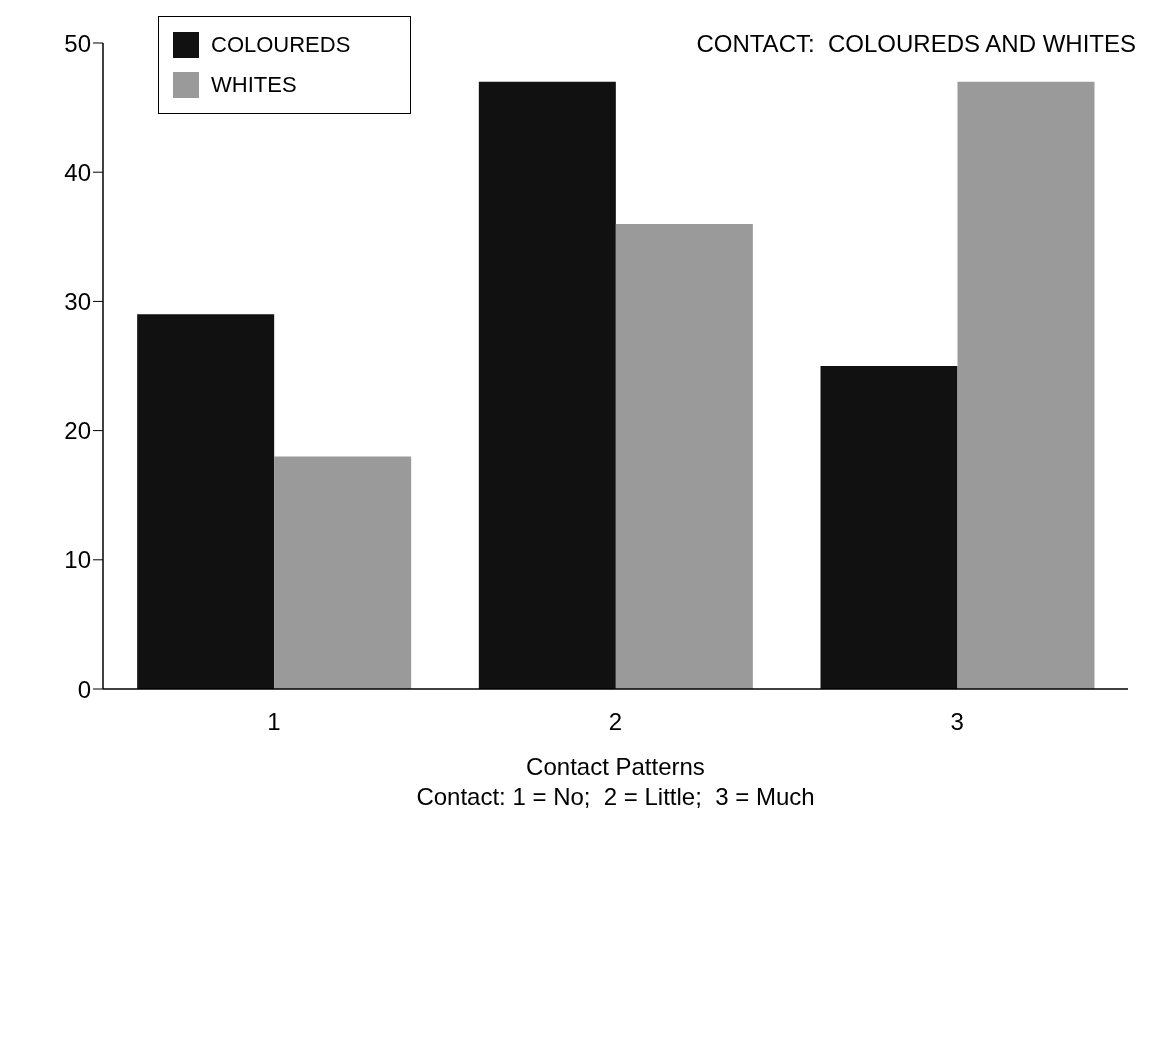 This screenshot has width=1158, height=1049. I want to click on y-tick-label: 30, so click(77, 301).